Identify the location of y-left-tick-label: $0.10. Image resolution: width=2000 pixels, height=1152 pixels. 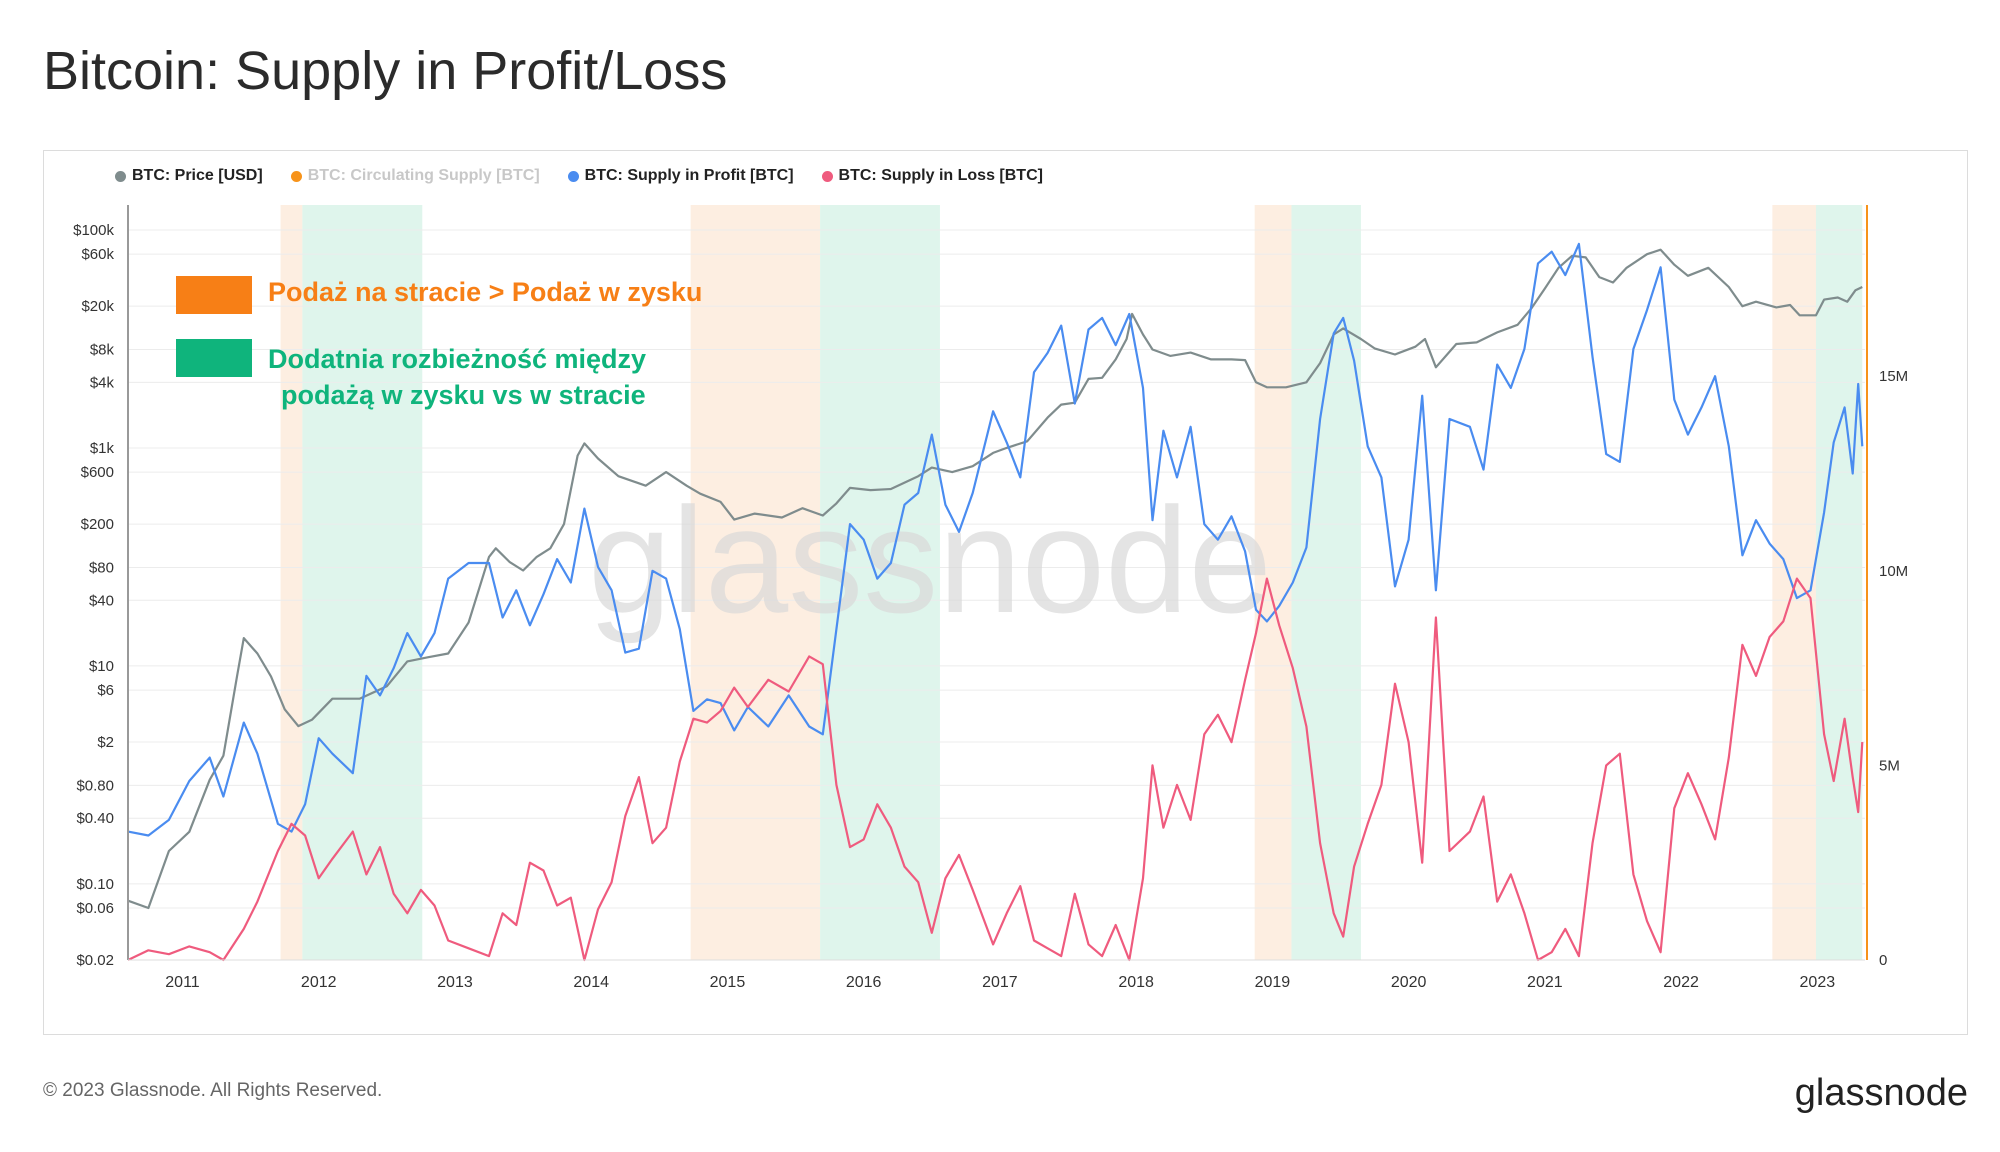
(95, 884).